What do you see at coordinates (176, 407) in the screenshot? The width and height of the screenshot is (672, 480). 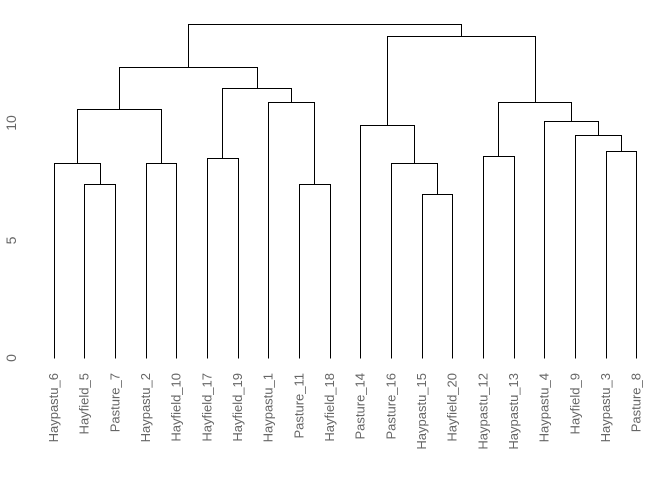 I see `leaf-label: Hayfield_10` at bounding box center [176, 407].